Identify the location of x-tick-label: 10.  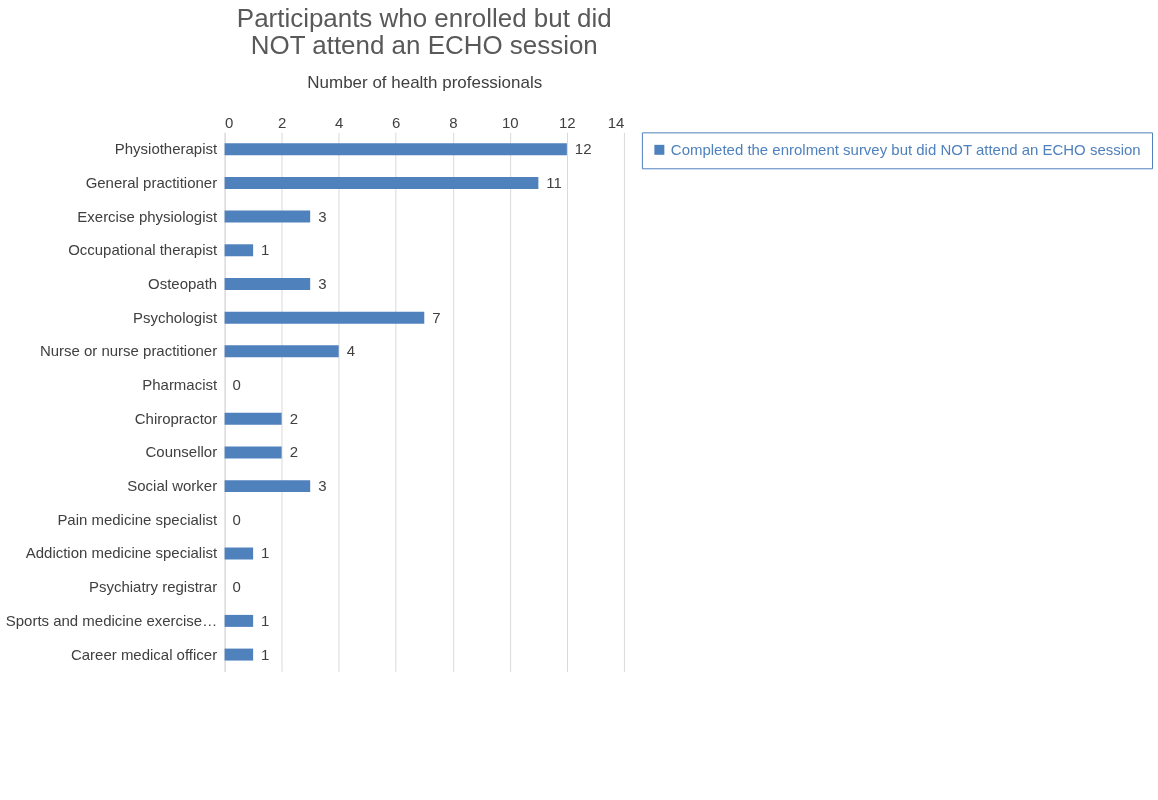
(510, 122).